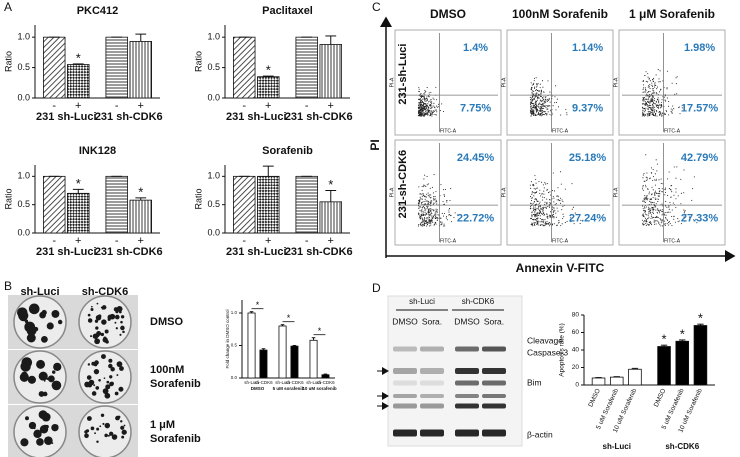 The image size is (740, 457). I want to click on bar, so click(294, 362).